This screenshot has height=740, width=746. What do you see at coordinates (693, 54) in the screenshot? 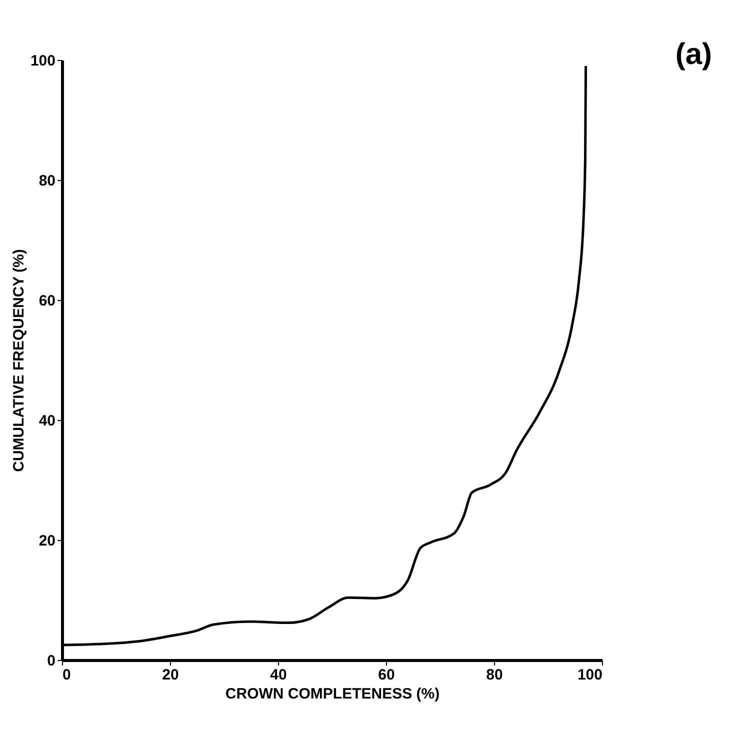
I see `text: (a)` at bounding box center [693, 54].